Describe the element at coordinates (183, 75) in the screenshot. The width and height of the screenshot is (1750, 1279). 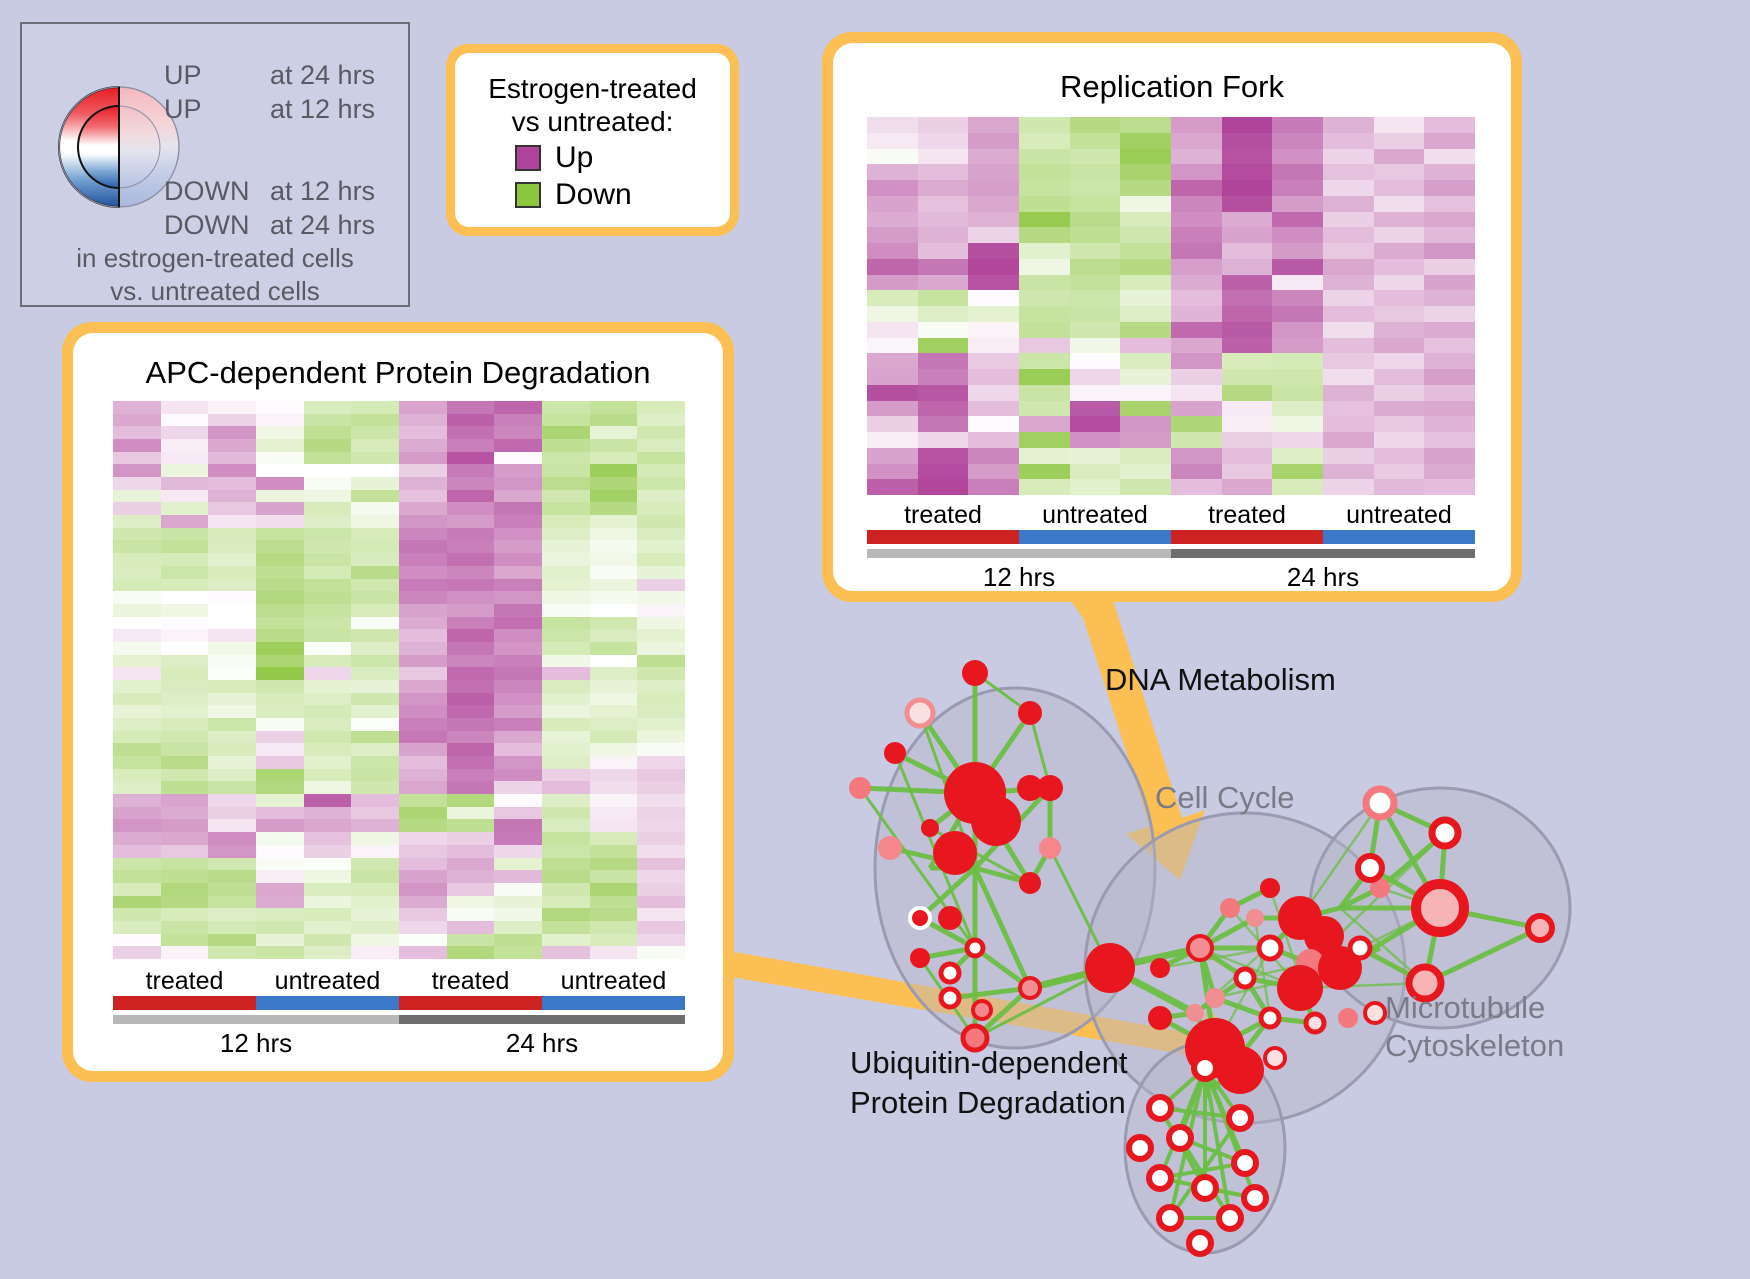
I see `color-key-direction: UP` at that location.